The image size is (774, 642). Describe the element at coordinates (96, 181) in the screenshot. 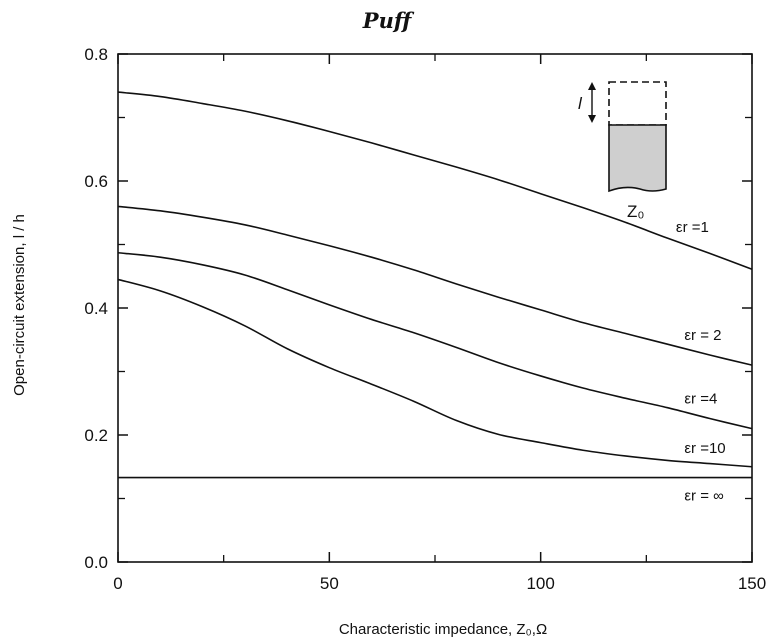

I see `y-tick-label: 0.6` at that location.